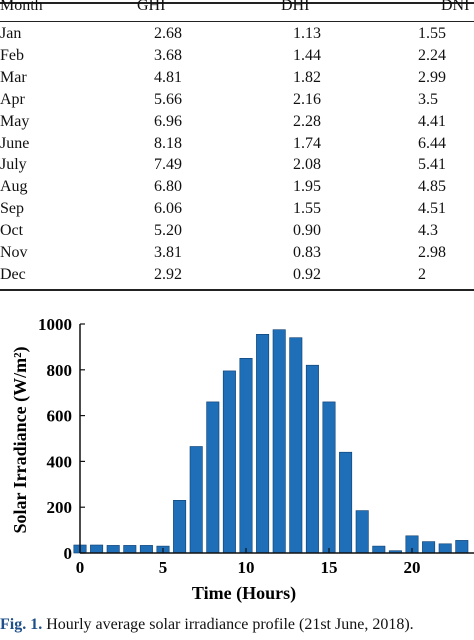 The width and height of the screenshot is (474, 640). I want to click on cell-ghi: 4.81, so click(168, 77).